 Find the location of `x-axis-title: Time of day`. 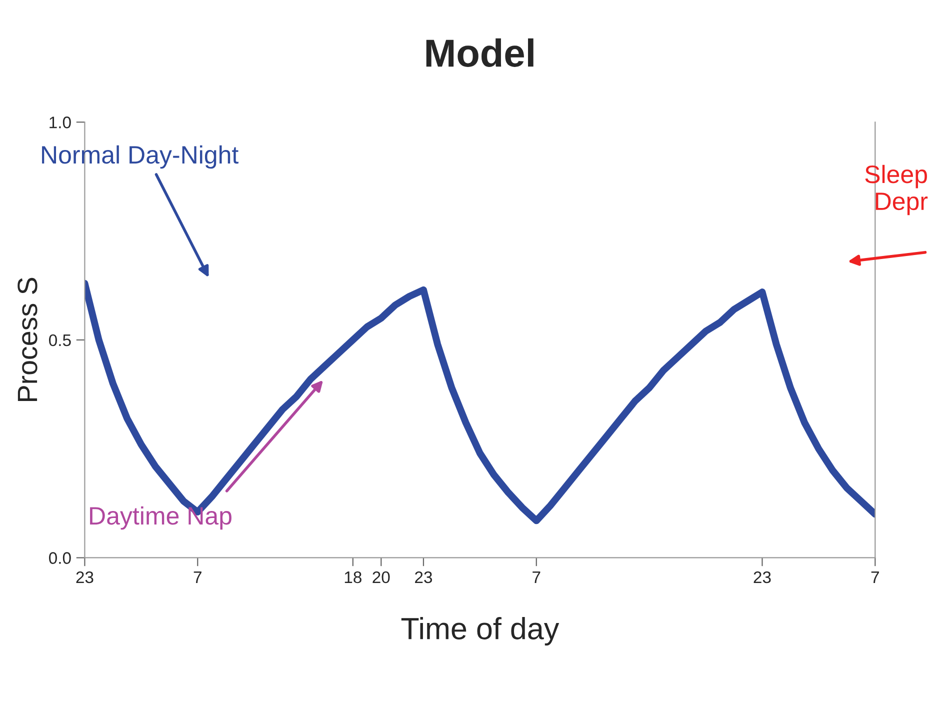

x-axis-title: Time of day is located at coordinates (480, 631).